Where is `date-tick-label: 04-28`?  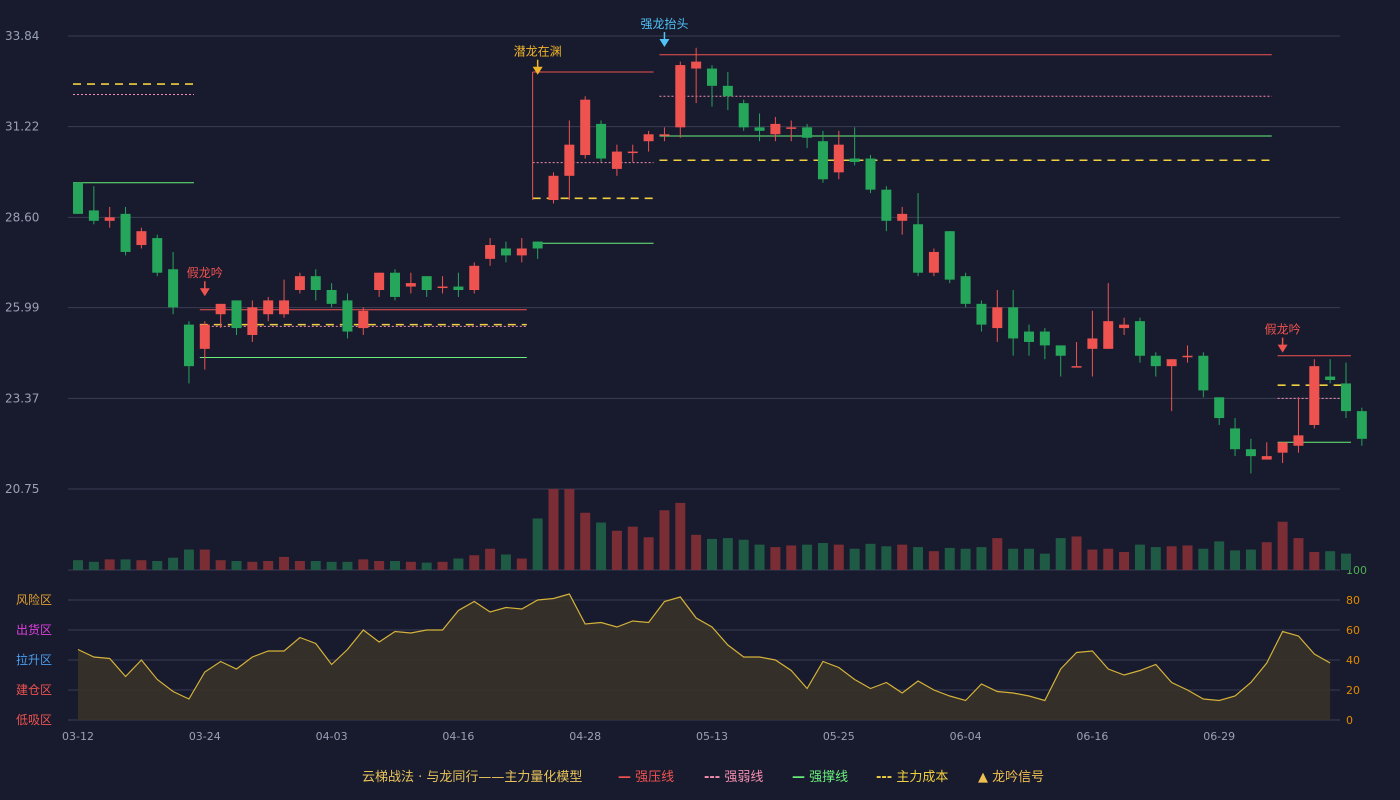
date-tick-label: 04-28 is located at coordinates (585, 736).